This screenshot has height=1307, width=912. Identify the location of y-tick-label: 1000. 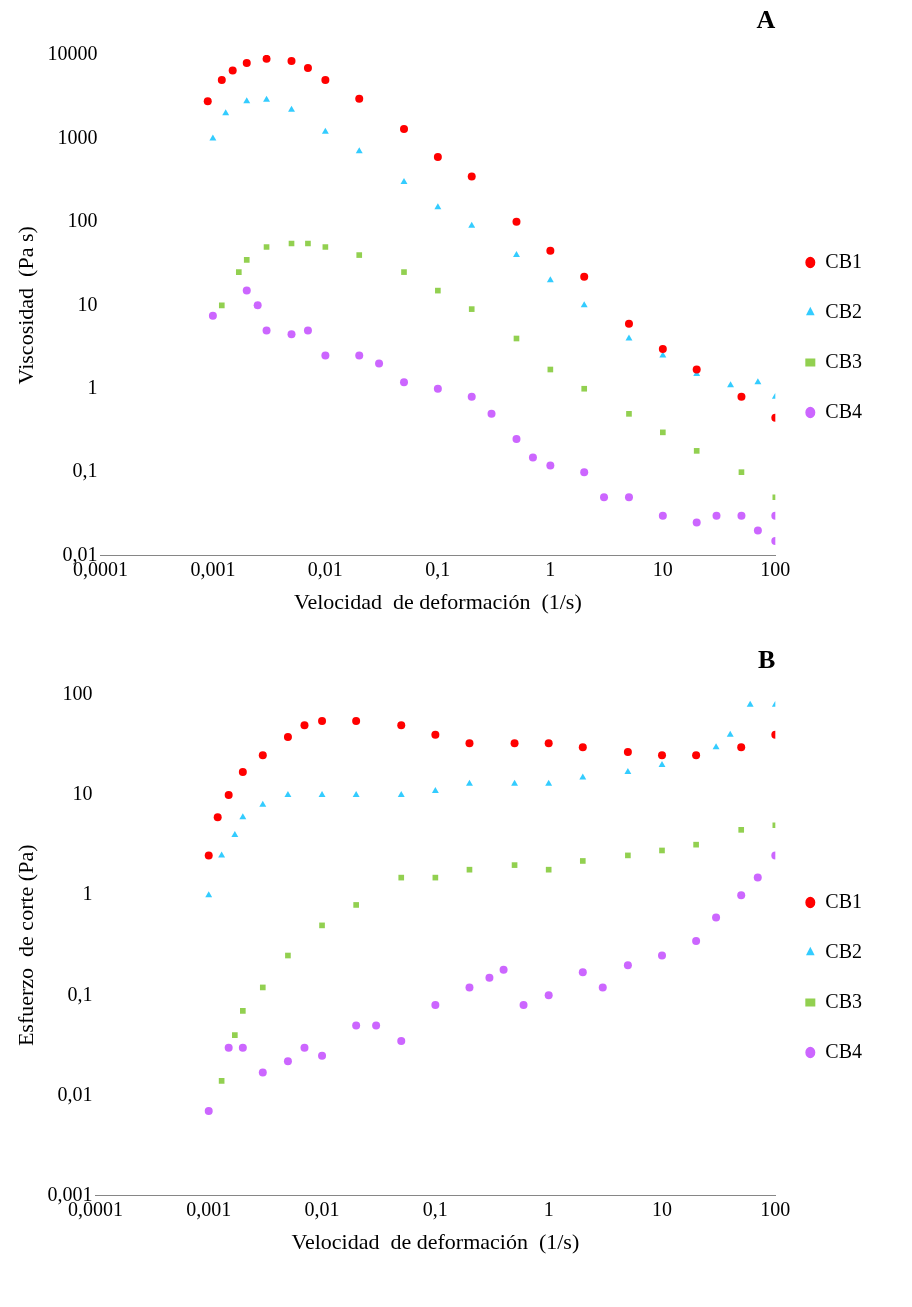
(77, 136).